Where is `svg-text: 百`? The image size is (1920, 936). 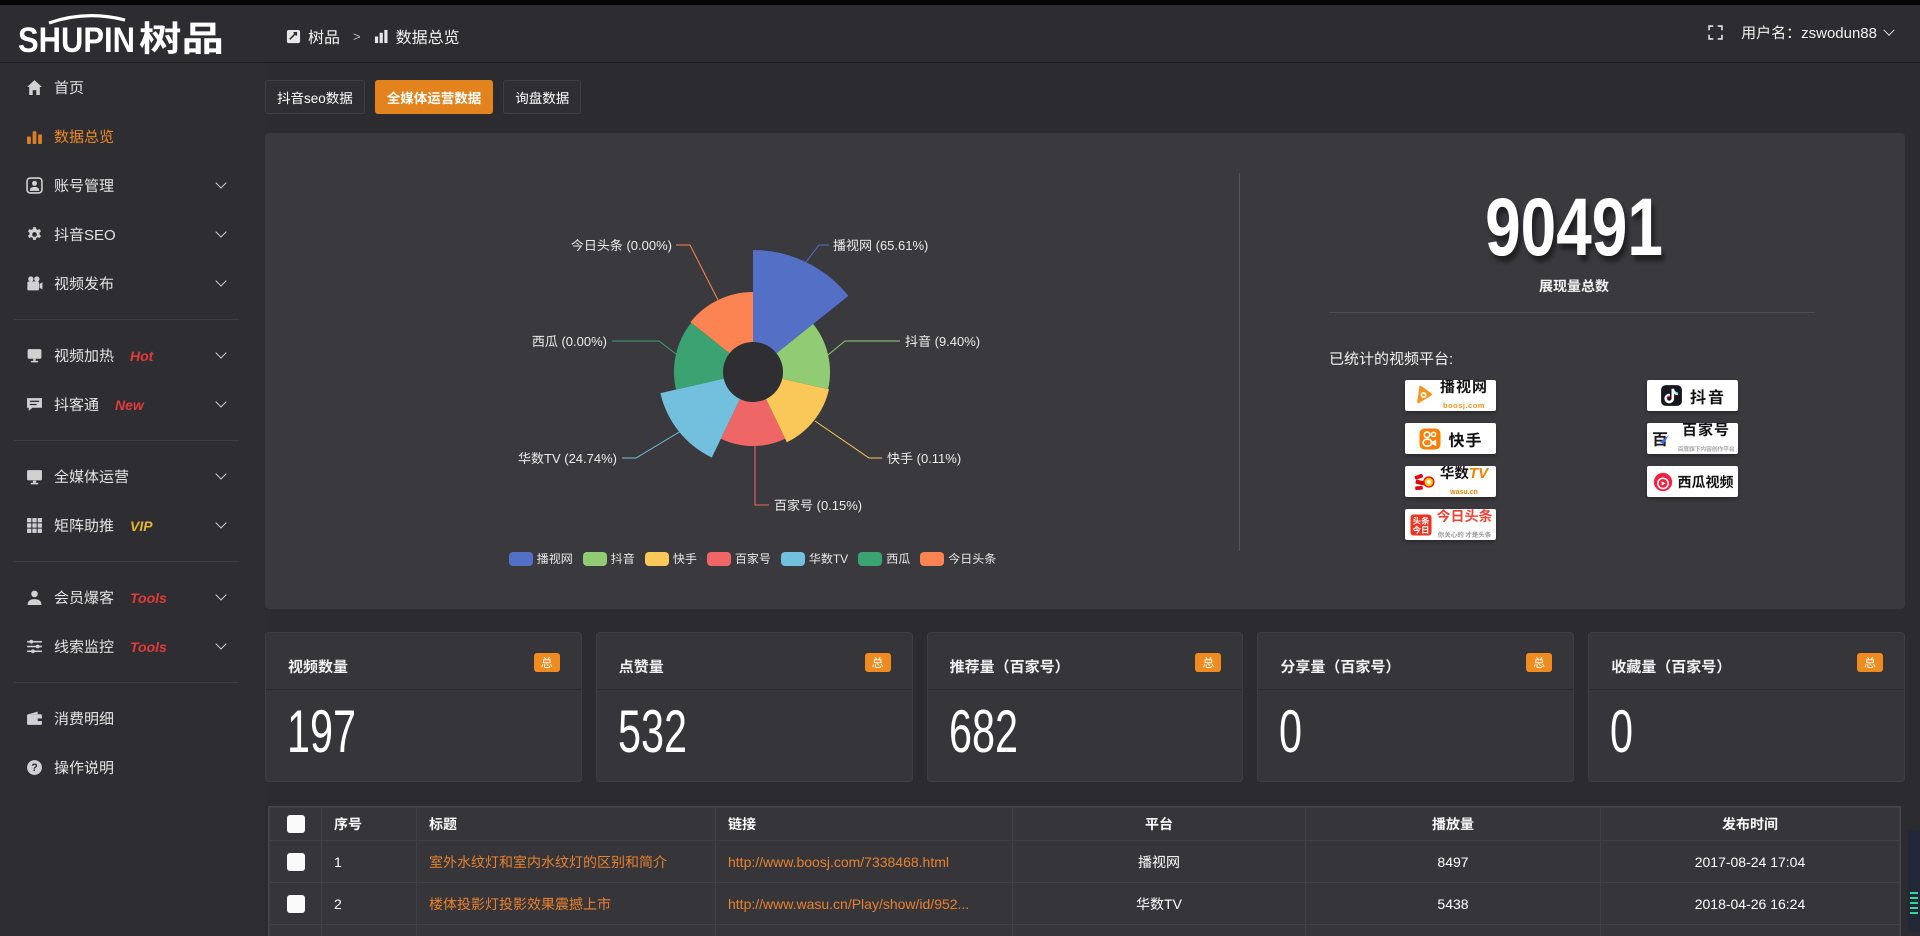 svg-text: 百 is located at coordinates (1660, 439).